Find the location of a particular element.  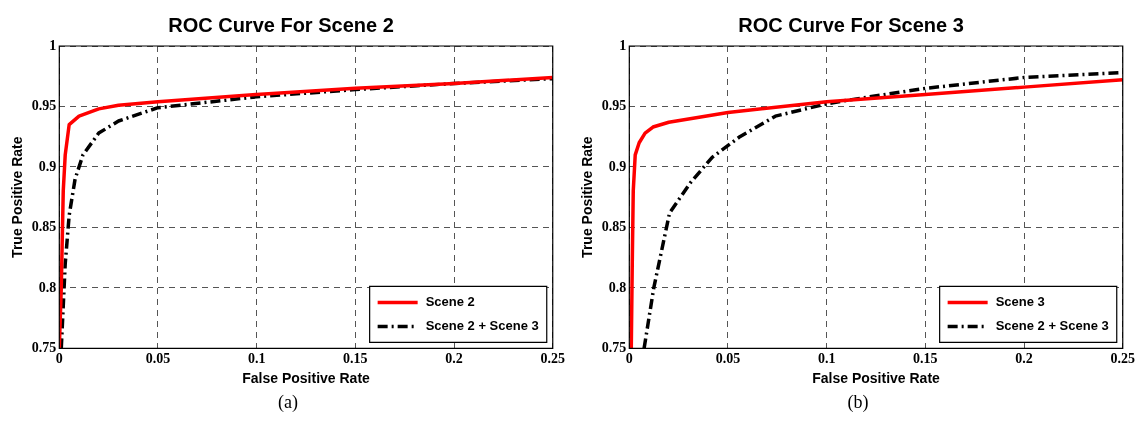

legend-label: Scene 2 is located at coordinates (450, 301).